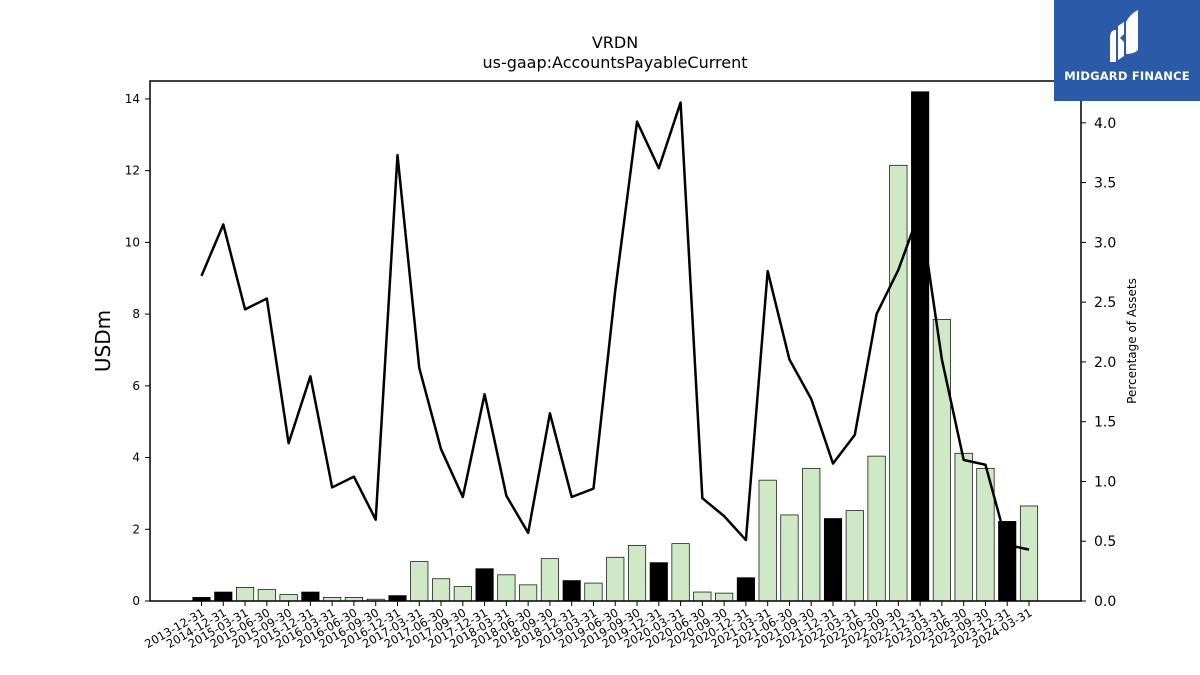  Describe the element at coordinates (1105, 303) in the screenshot. I see `y2-tick-label: 2.5` at that location.